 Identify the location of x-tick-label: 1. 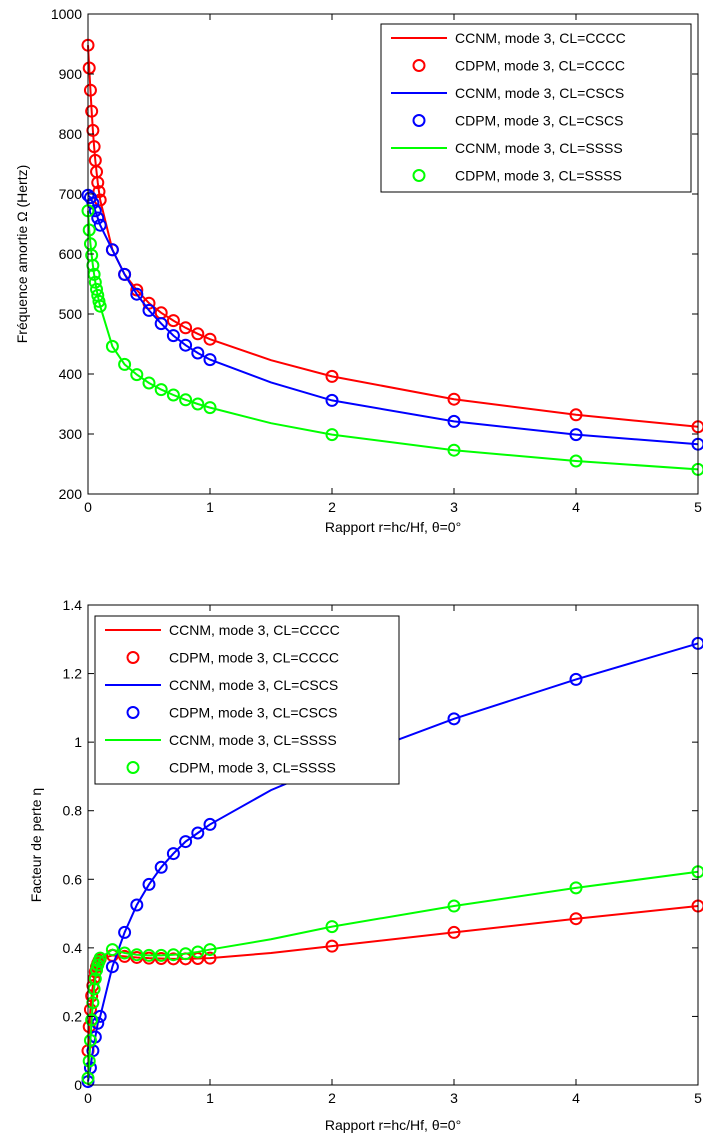
(210, 507).